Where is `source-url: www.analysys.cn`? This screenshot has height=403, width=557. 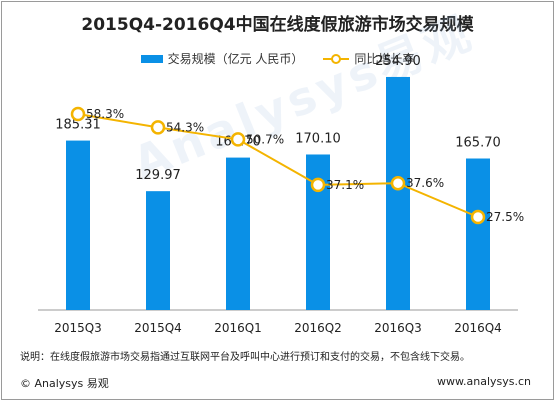
source-url: www.analysys.cn is located at coordinates (484, 381).